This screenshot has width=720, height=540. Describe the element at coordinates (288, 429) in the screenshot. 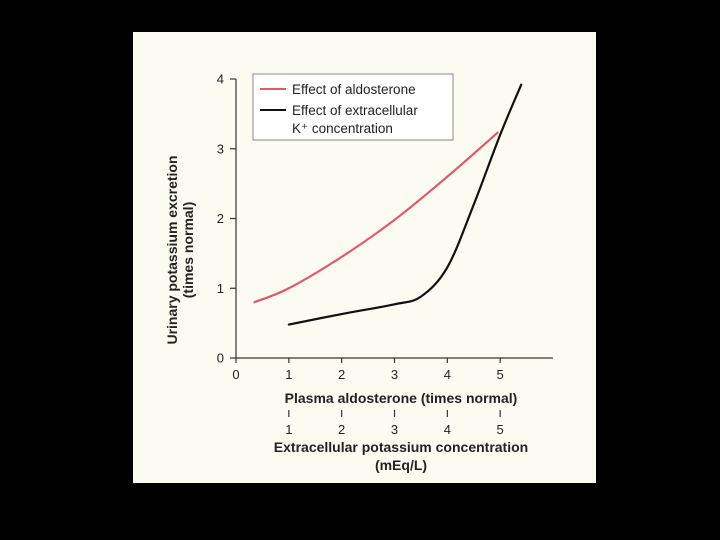

I see `x2-tick-label: 1` at that location.